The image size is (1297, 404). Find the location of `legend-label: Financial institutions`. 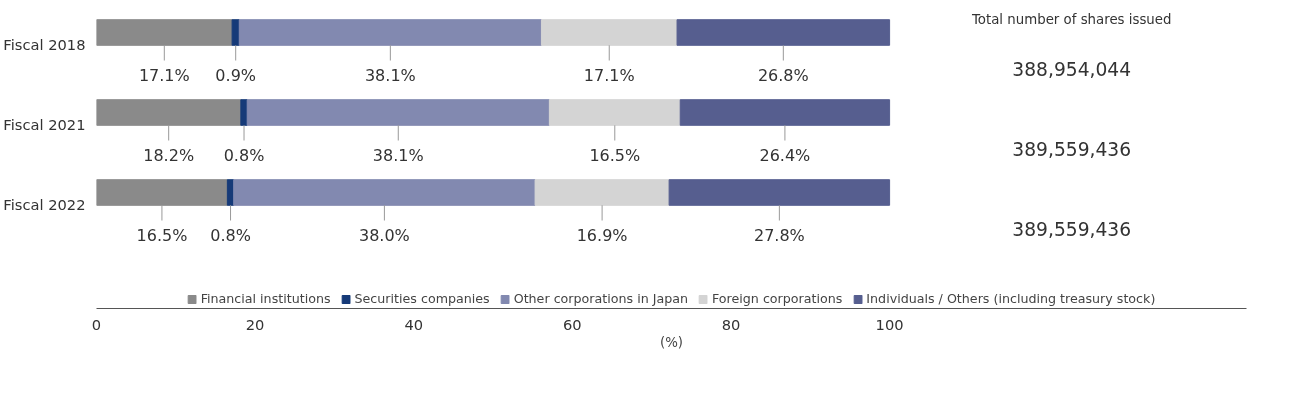

legend-label: Financial institutions is located at coordinates (265, 298).